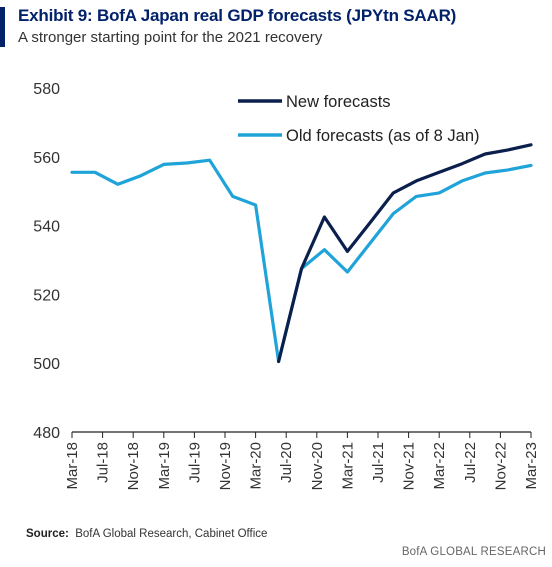 This screenshot has height=567, width=552. What do you see at coordinates (164, 466) in the screenshot?
I see `x-tick-label: Mar-19` at bounding box center [164, 466].